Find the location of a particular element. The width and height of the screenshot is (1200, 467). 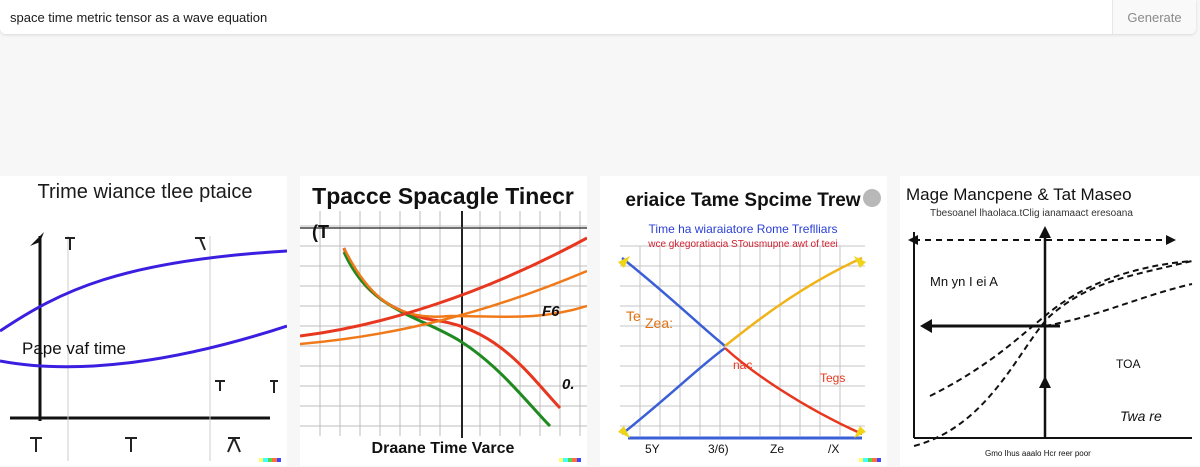

result-image-2-label-corner: (T is located at coordinates (320, 232).